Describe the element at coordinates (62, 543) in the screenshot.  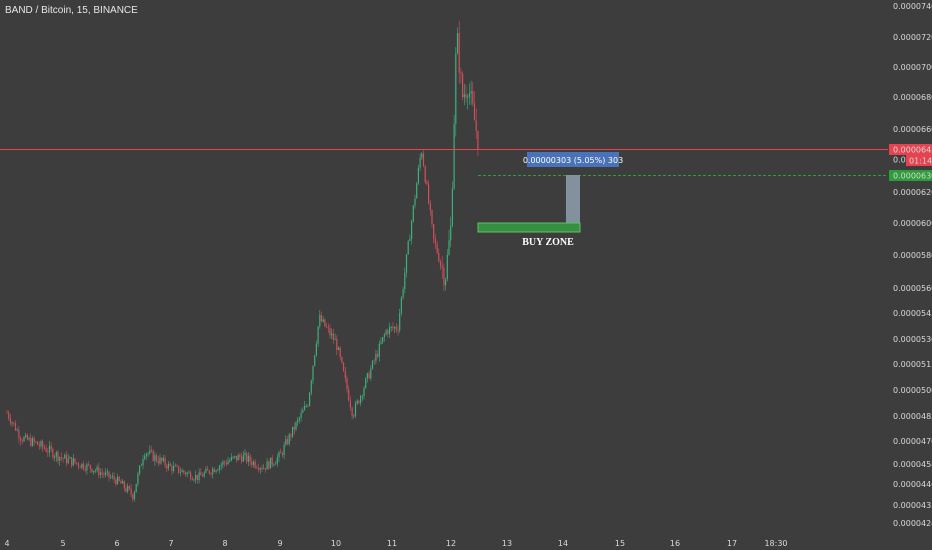
I see `x-tick-label: 5` at that location.